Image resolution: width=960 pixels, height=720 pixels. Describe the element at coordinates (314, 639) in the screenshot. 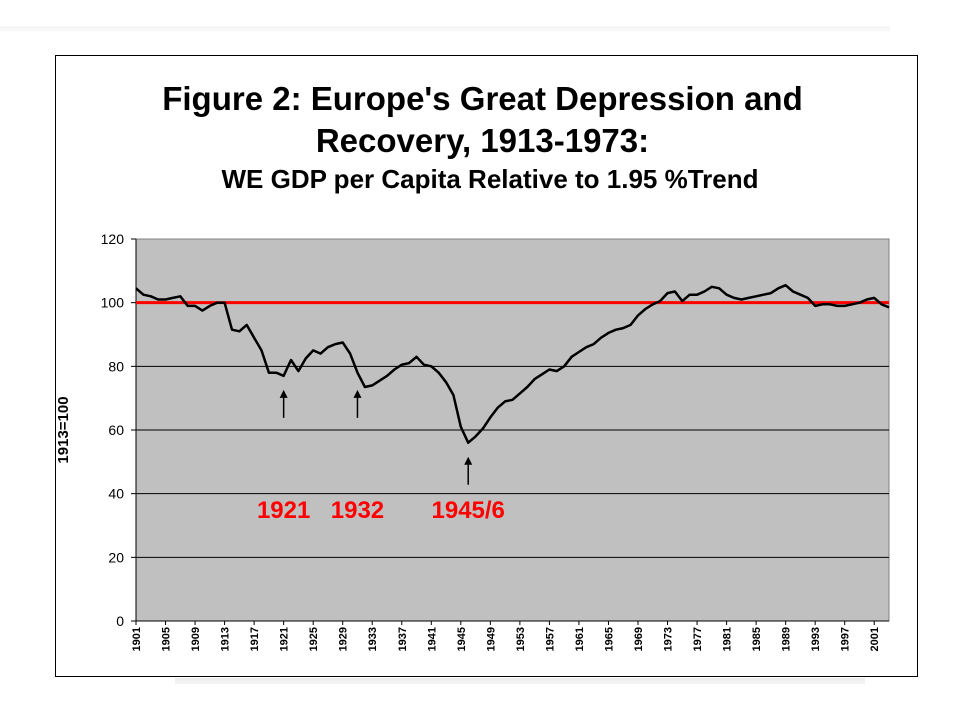

I see `x-tick-label: 1925` at that location.